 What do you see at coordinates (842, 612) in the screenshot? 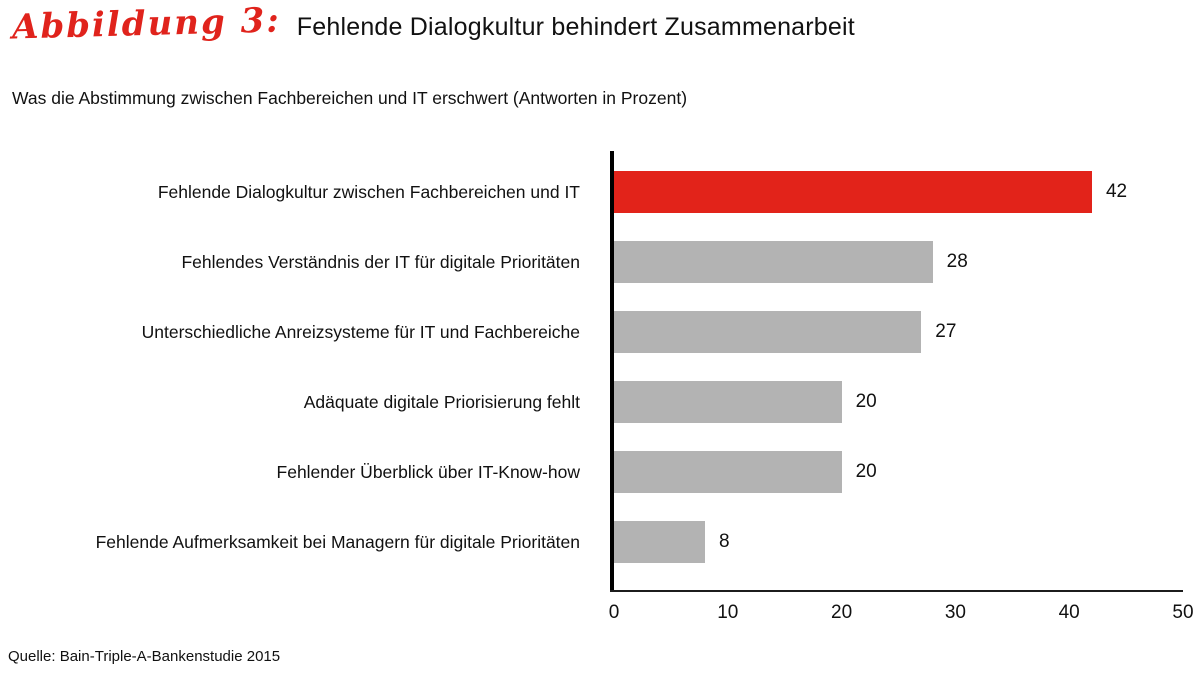
I see `x-tick-label: 20` at bounding box center [842, 612].